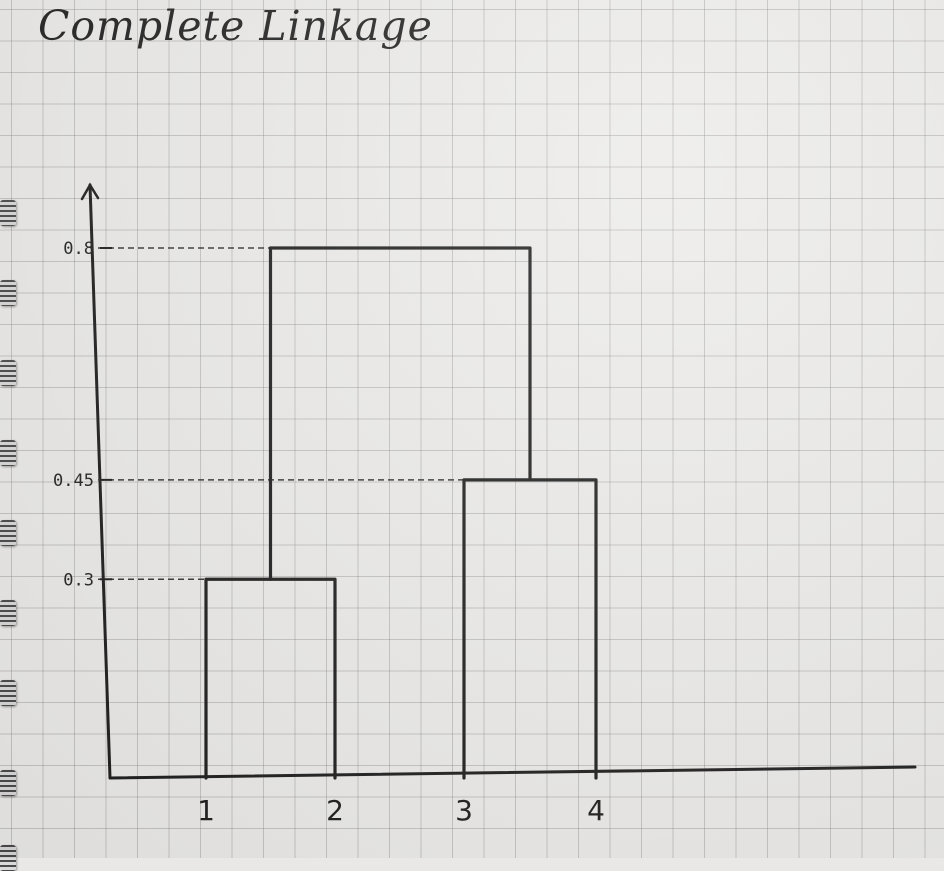 The height and width of the screenshot is (871, 944). I want to click on leaf-label-2: 2, so click(335, 810).